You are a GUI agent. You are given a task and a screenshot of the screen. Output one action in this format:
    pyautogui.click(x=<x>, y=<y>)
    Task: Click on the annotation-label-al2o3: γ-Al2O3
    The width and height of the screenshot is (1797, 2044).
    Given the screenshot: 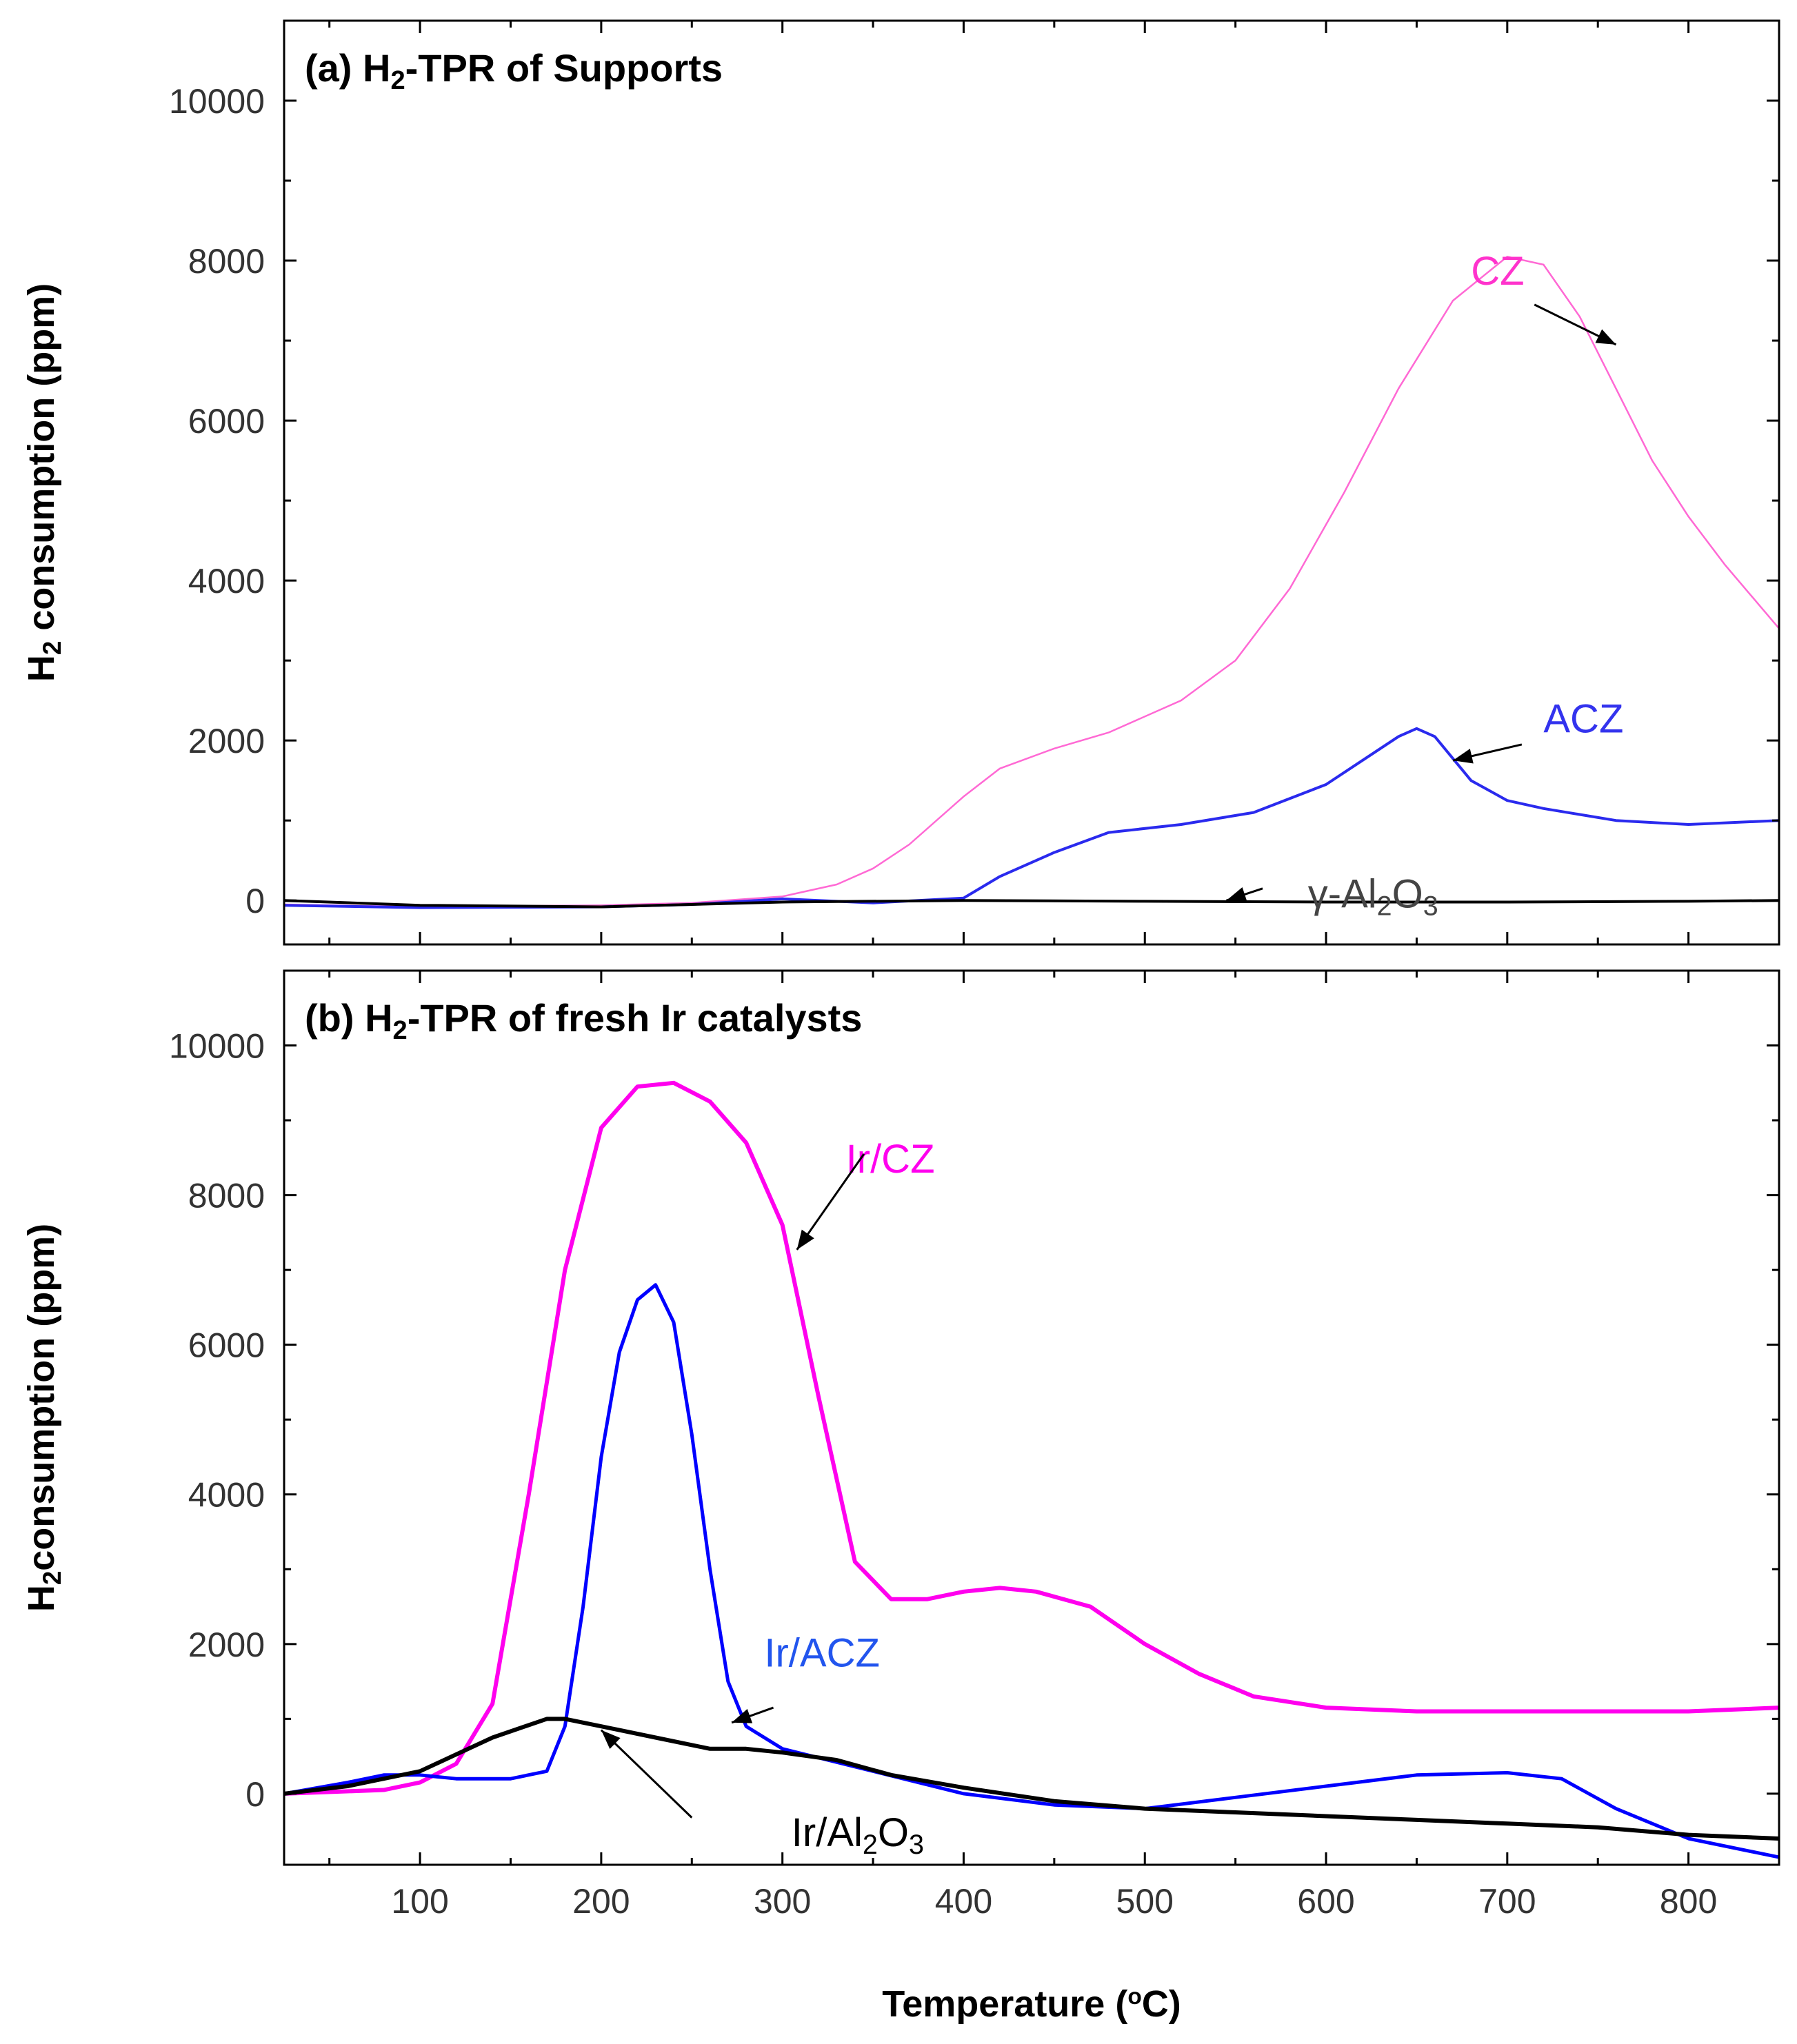 What is the action you would take?
    pyautogui.click(x=1373, y=897)
    